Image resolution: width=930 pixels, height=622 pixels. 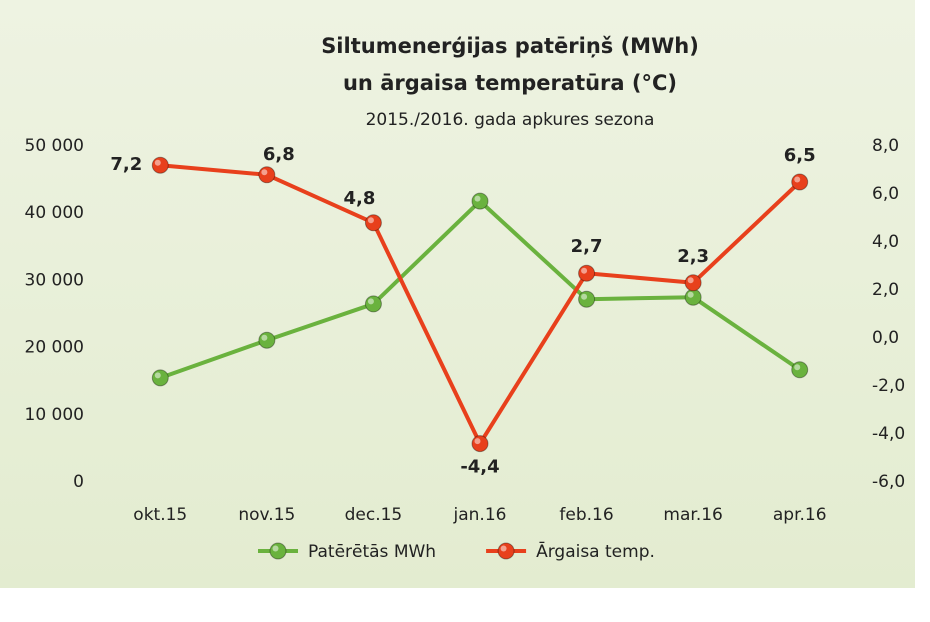 What do you see at coordinates (510, 83) in the screenshot?
I see `chart-title: un ārgaisa temperatūra (°C)` at bounding box center [510, 83].